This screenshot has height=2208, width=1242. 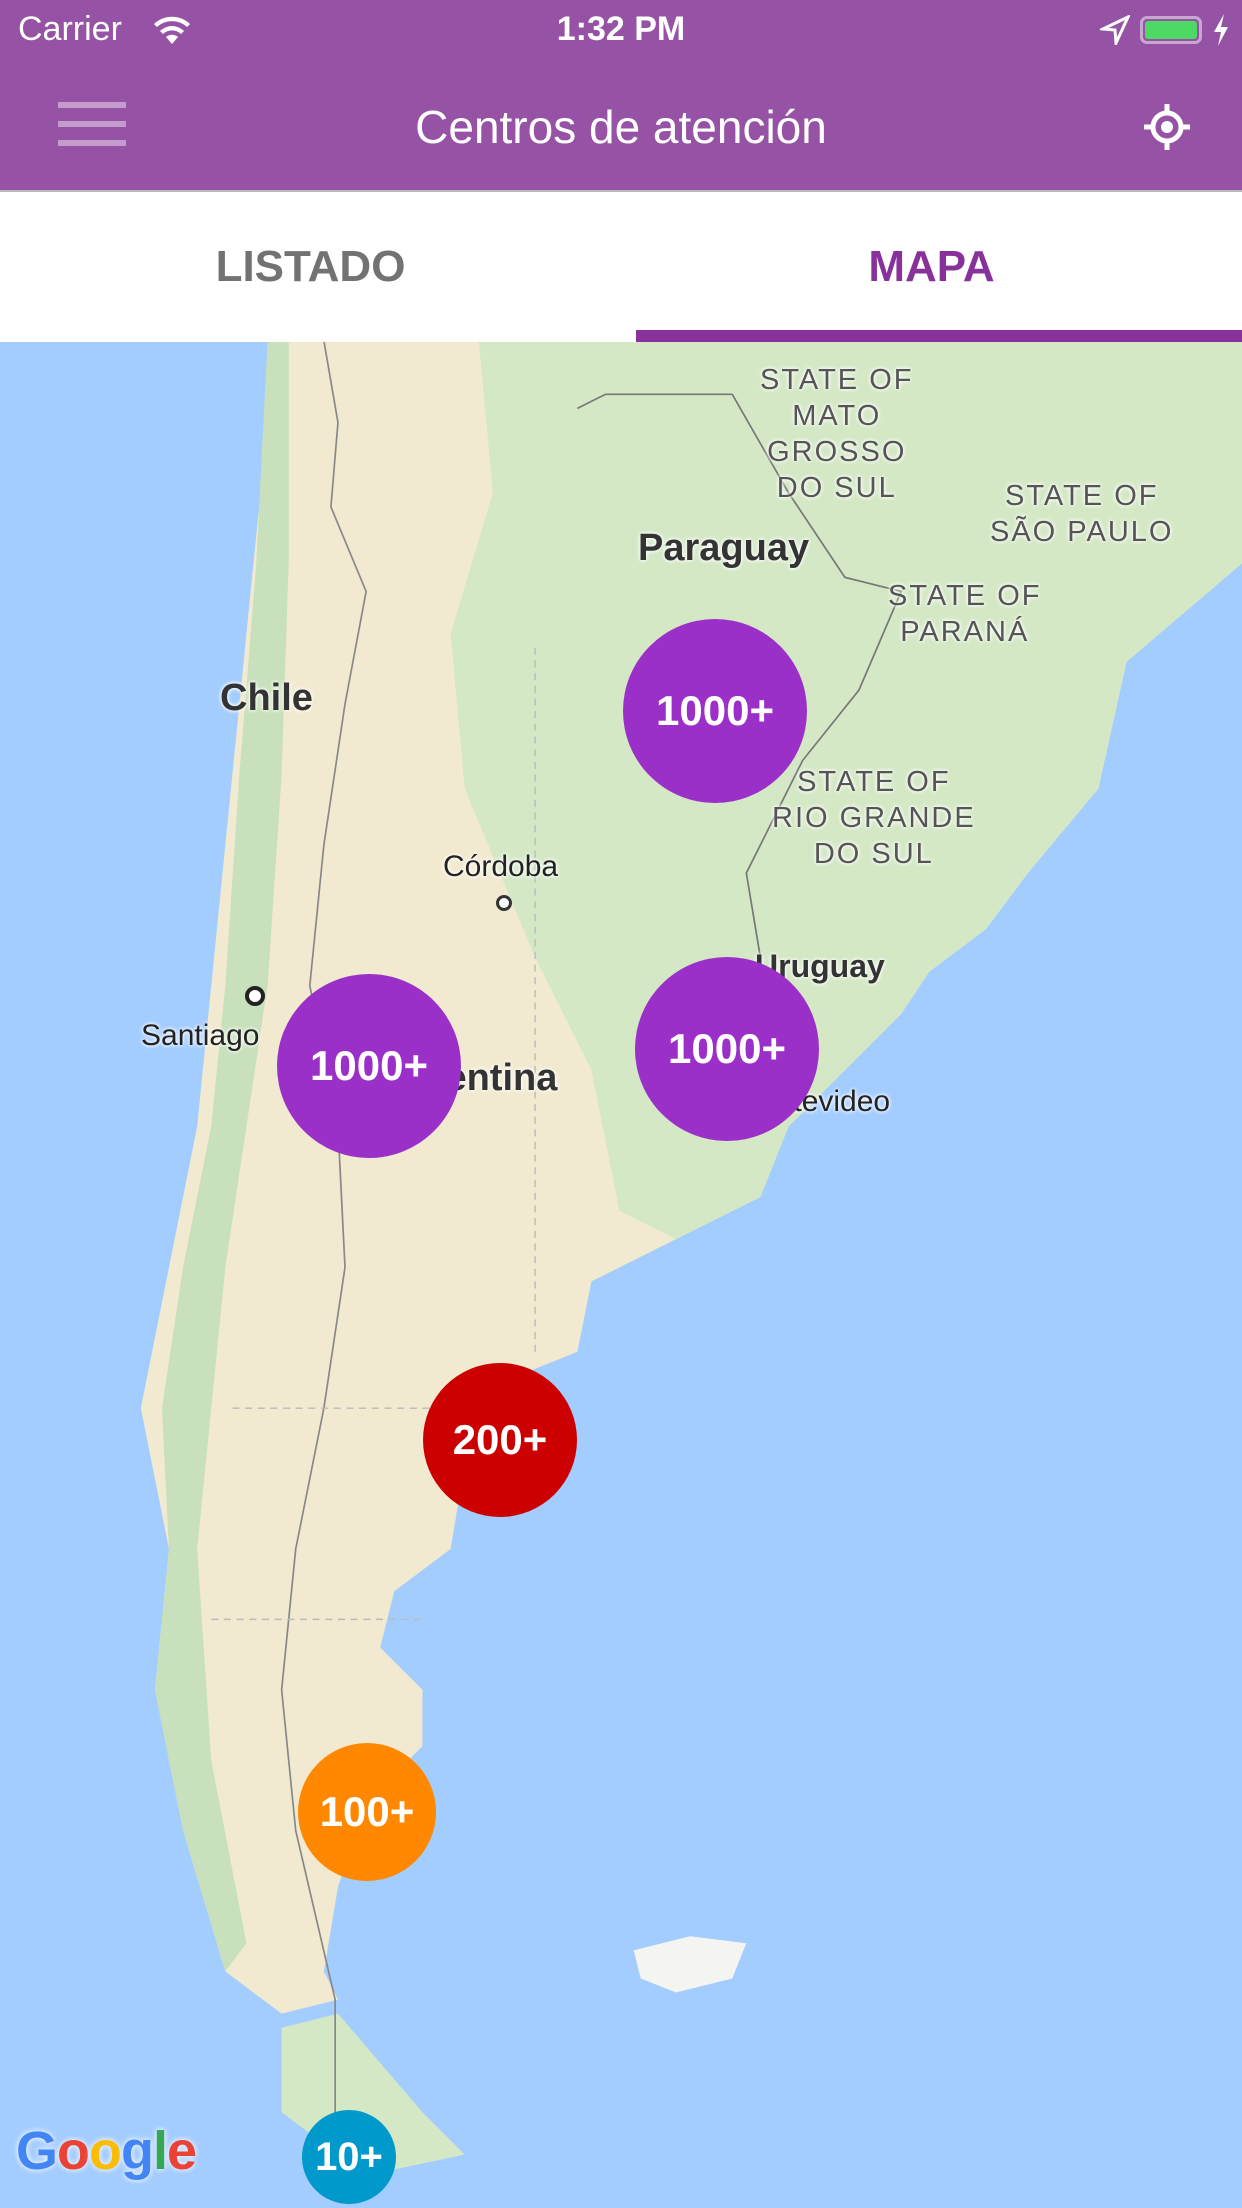 I want to click on hamburger-menu-icon, so click(x=92, y=124).